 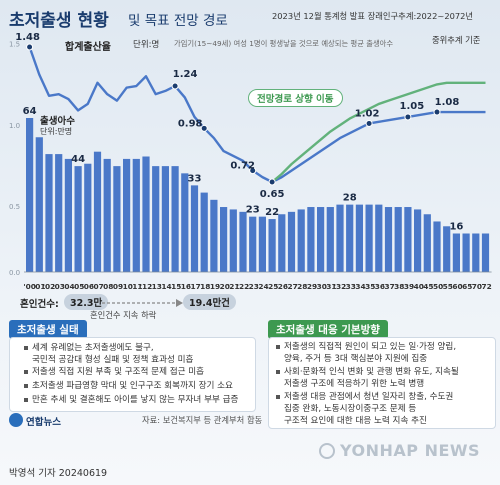 I want to click on x-tick-label: '32, so click(x=340, y=286).